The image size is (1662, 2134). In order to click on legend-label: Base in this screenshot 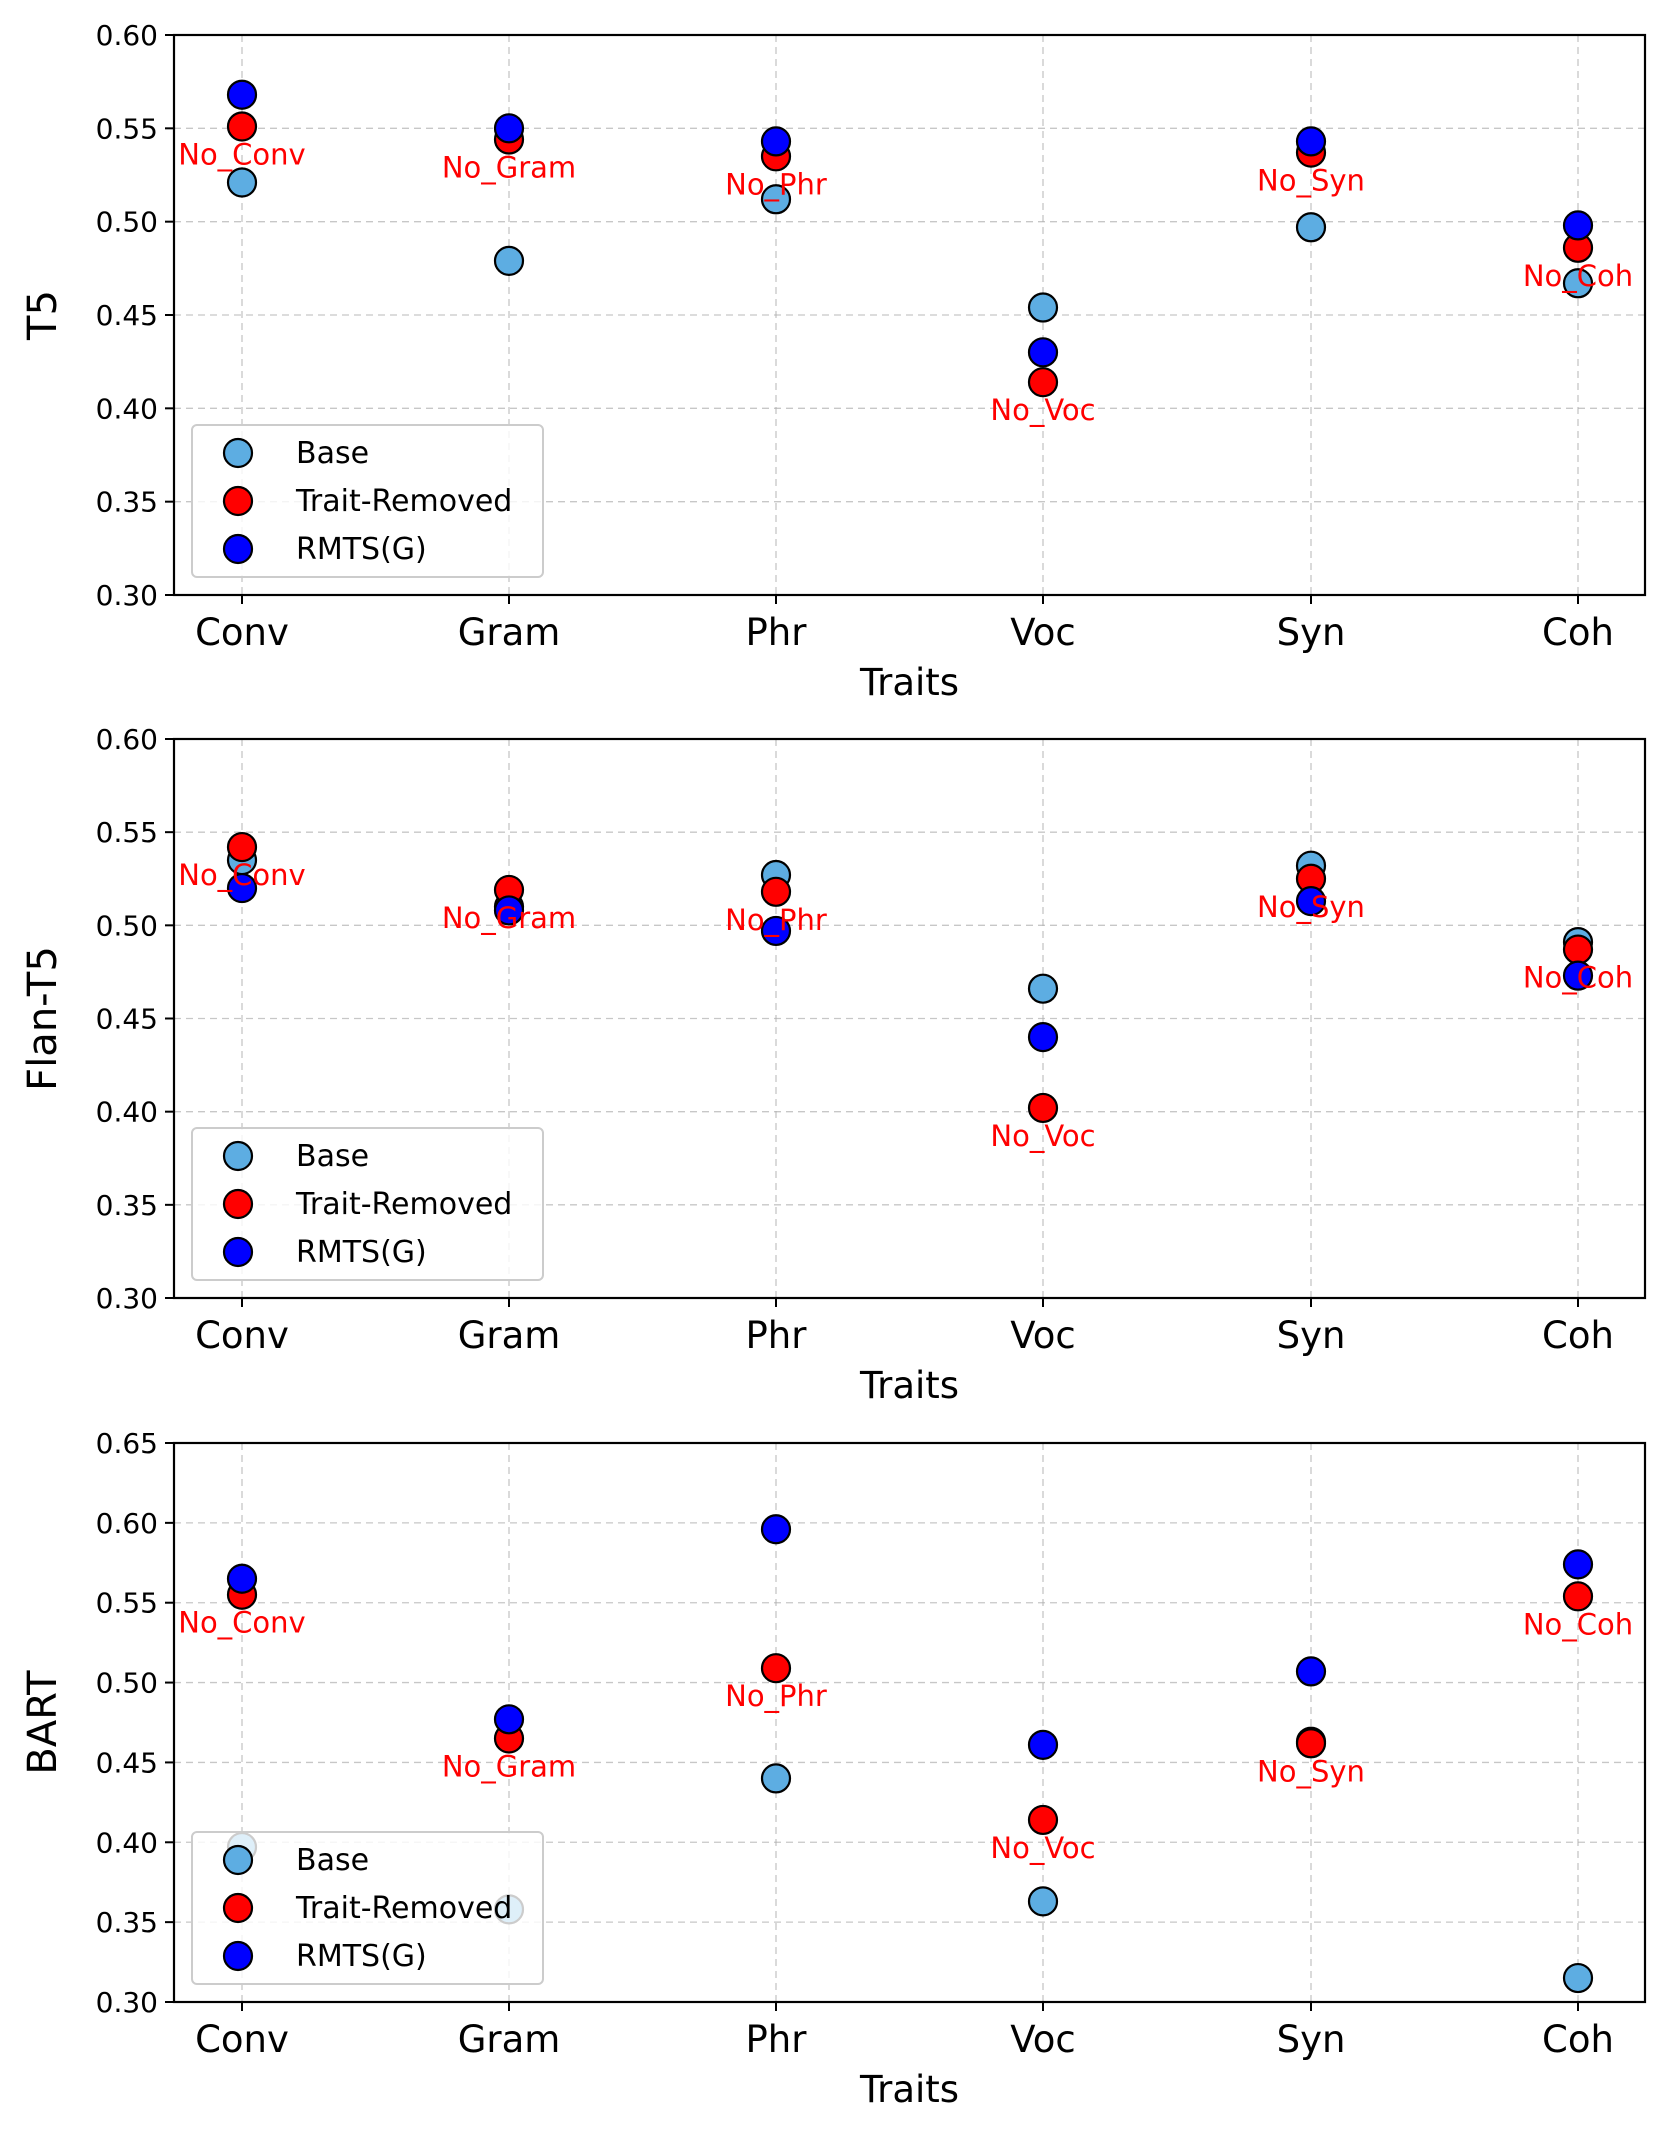, I will do `click(332, 1156)`.